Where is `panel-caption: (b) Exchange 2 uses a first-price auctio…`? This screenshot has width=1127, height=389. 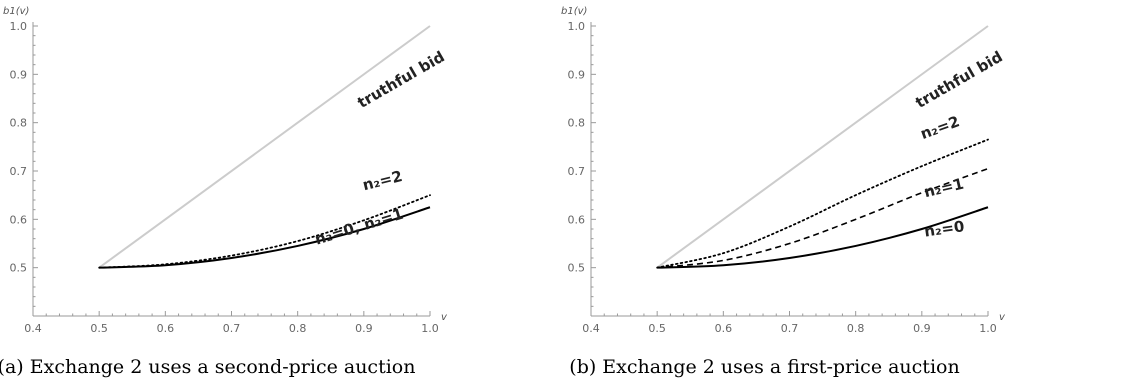
panel-caption: (b) Exchange 2 uses a first-price auctio… is located at coordinates (764, 367).